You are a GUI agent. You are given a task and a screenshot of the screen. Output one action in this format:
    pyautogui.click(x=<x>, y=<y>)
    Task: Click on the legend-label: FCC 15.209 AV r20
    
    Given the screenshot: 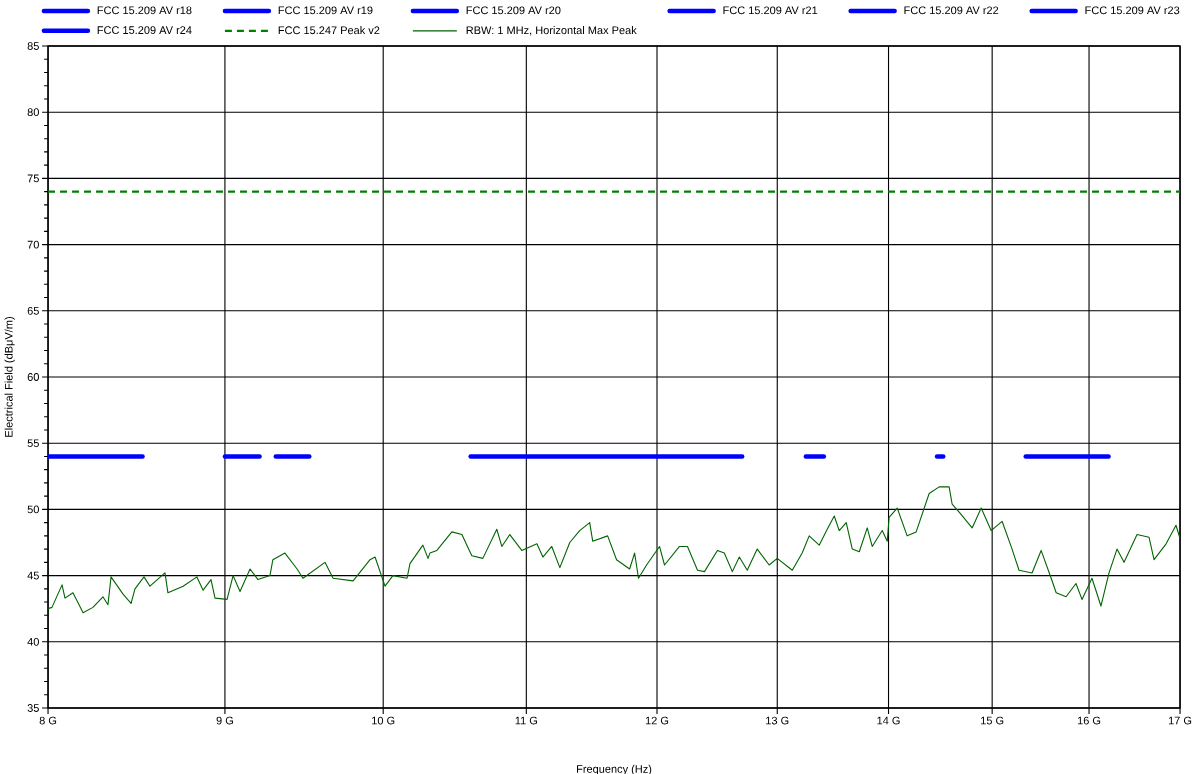 What is the action you would take?
    pyautogui.click(x=513, y=10)
    